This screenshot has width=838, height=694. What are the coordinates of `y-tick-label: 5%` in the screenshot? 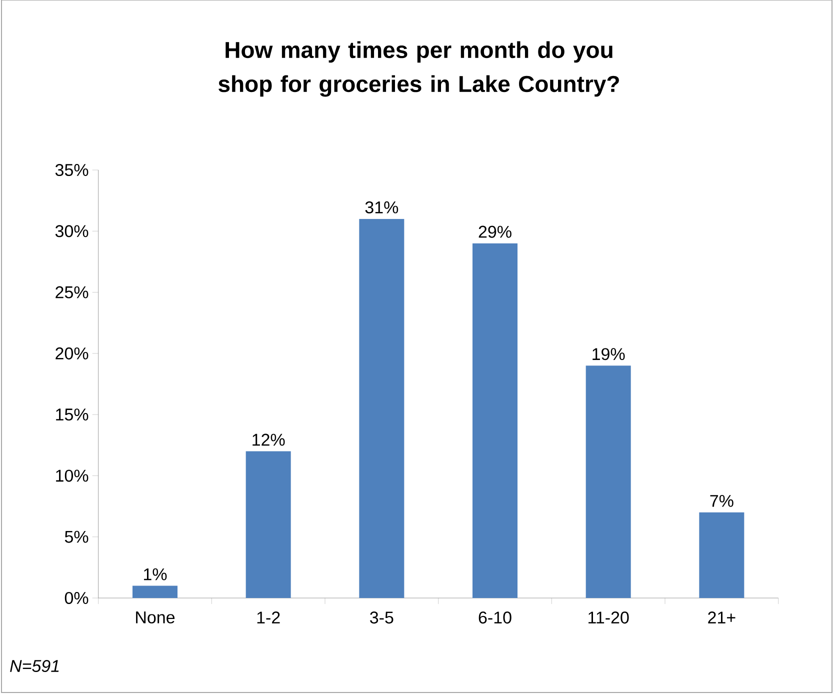 It's located at (76, 536).